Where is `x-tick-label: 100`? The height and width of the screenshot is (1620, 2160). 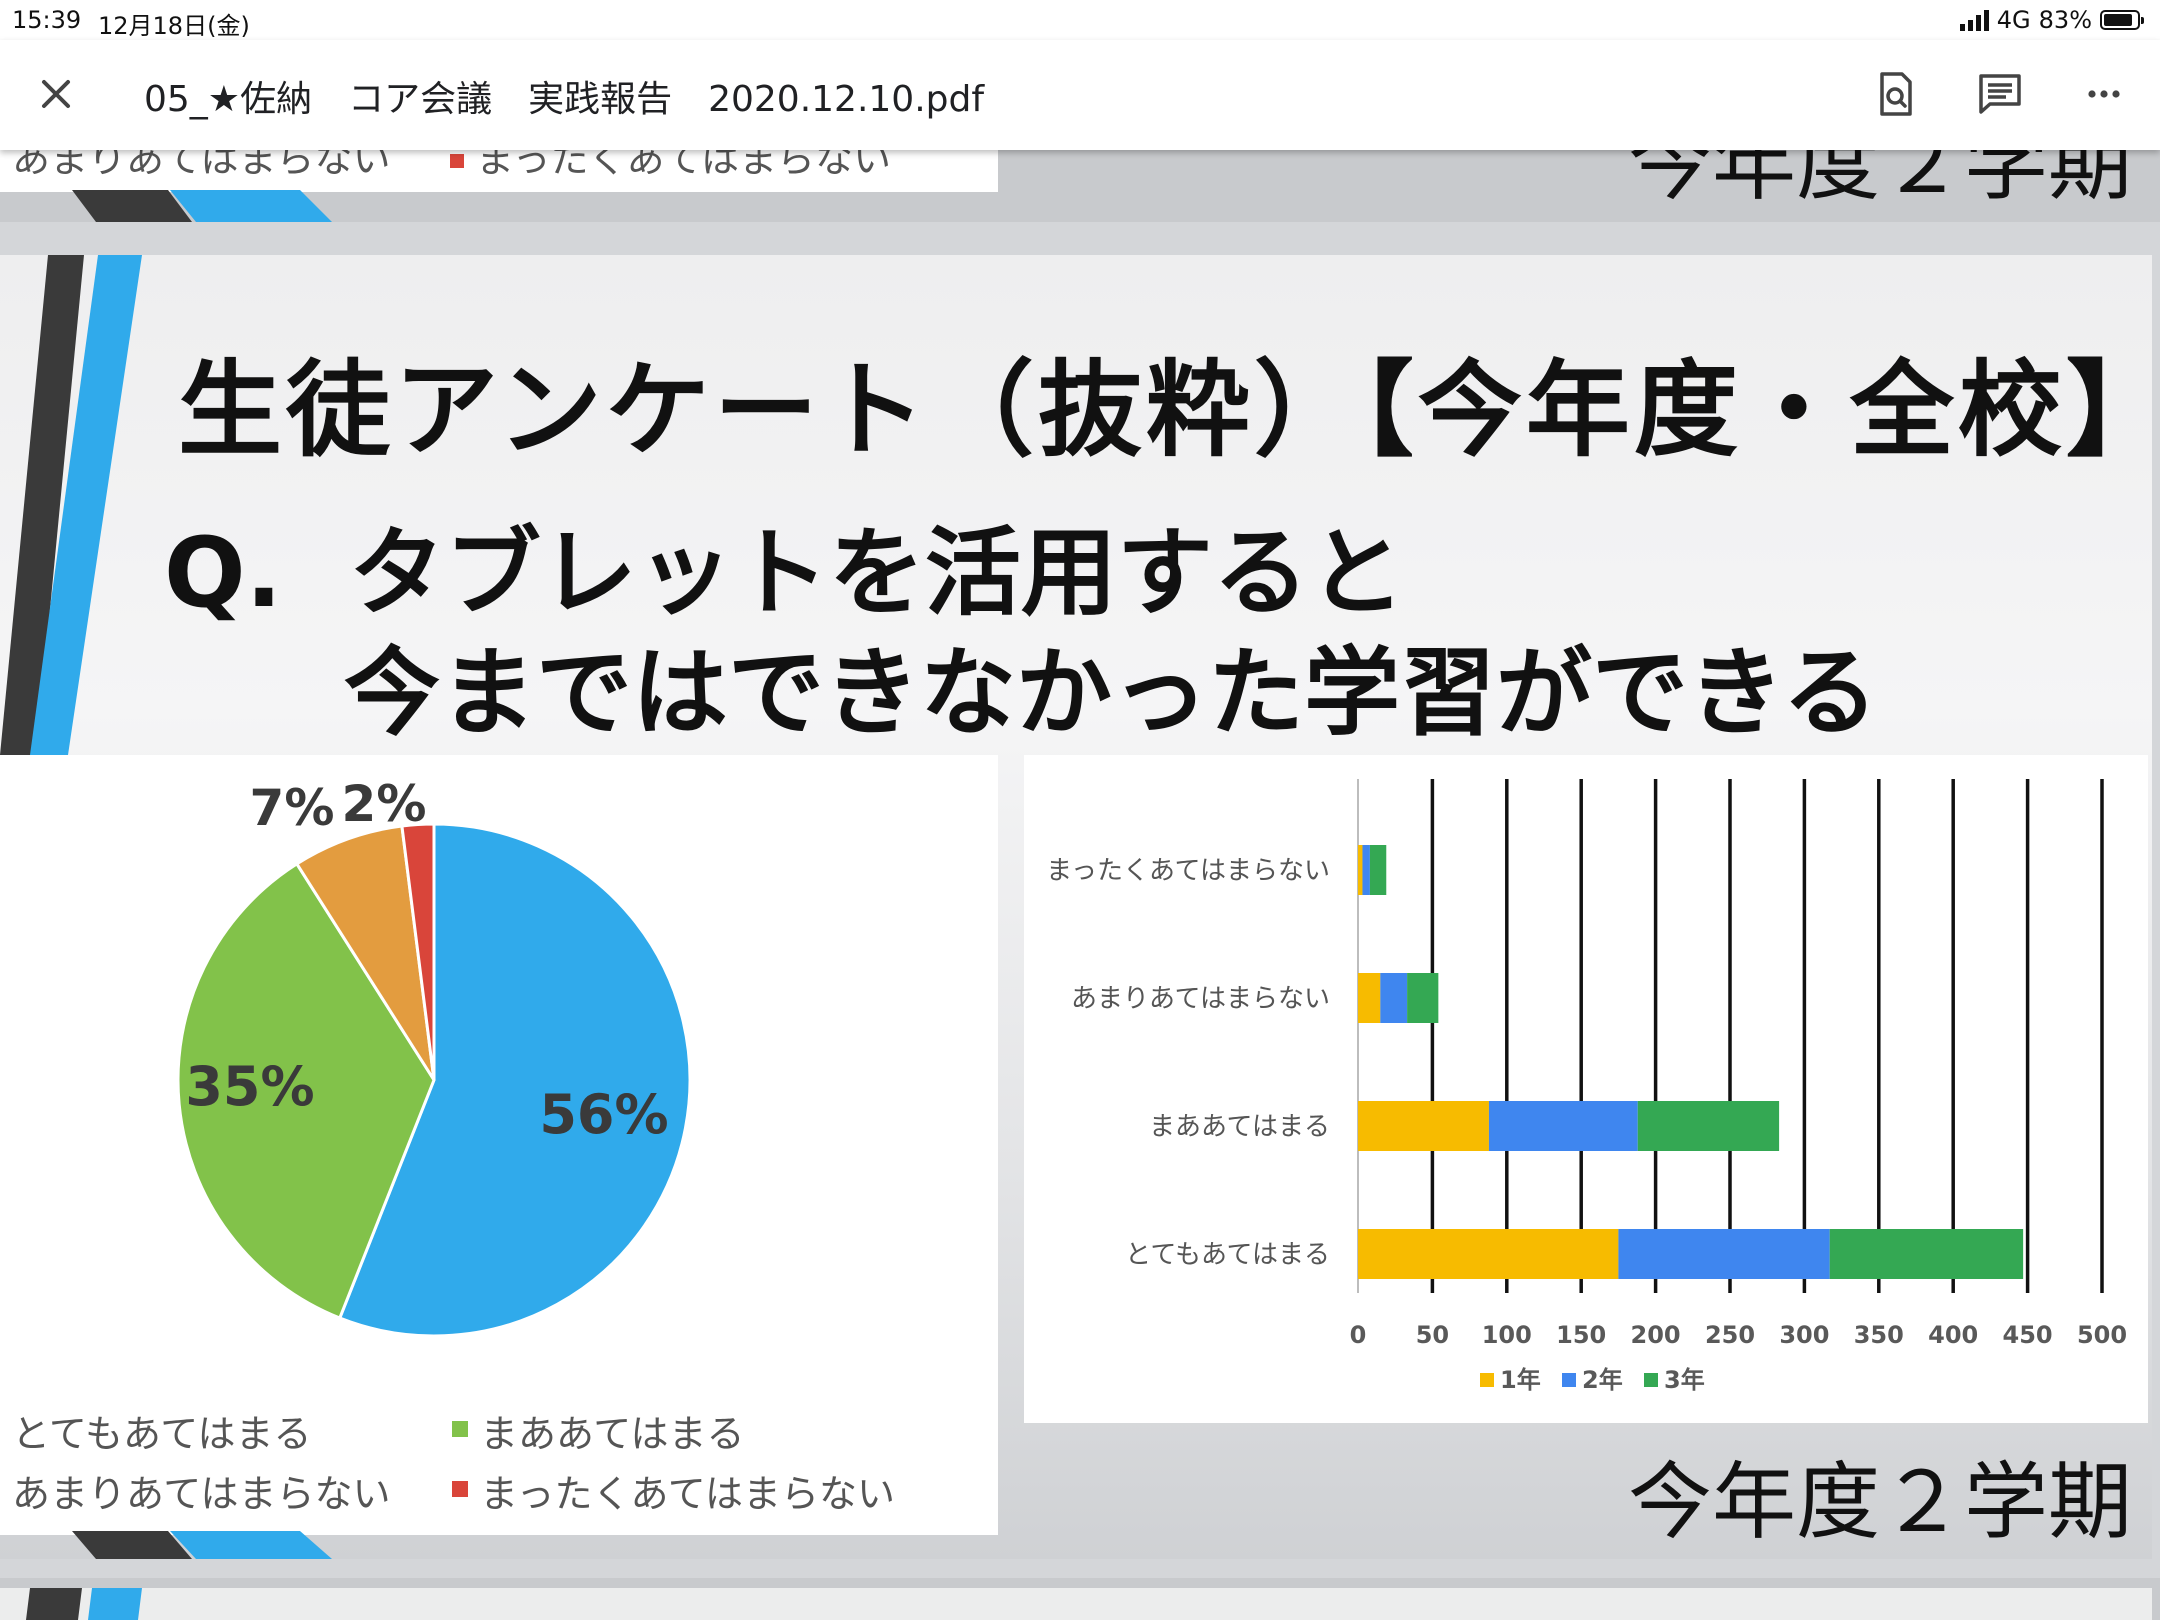
x-tick-label: 100 is located at coordinates (1507, 1335).